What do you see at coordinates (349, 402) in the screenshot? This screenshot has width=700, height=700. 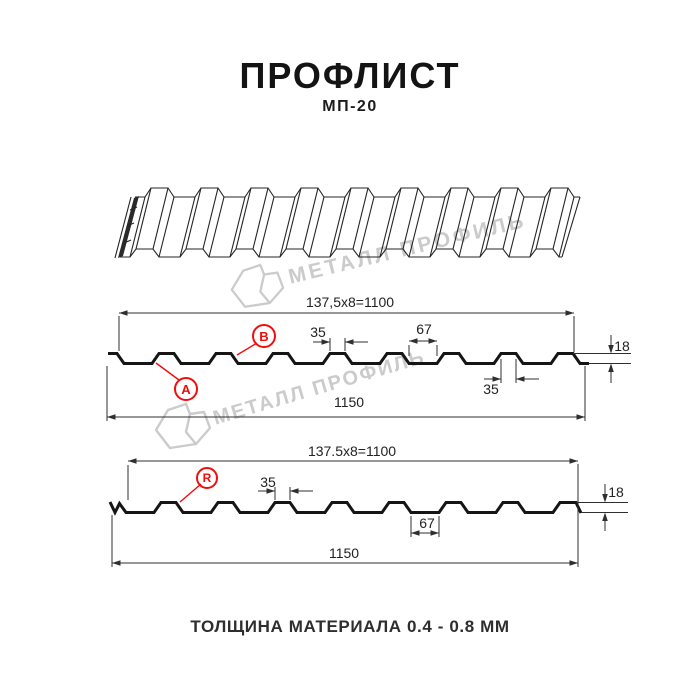 I see `dim-full-width-ab: 1150` at bounding box center [349, 402].